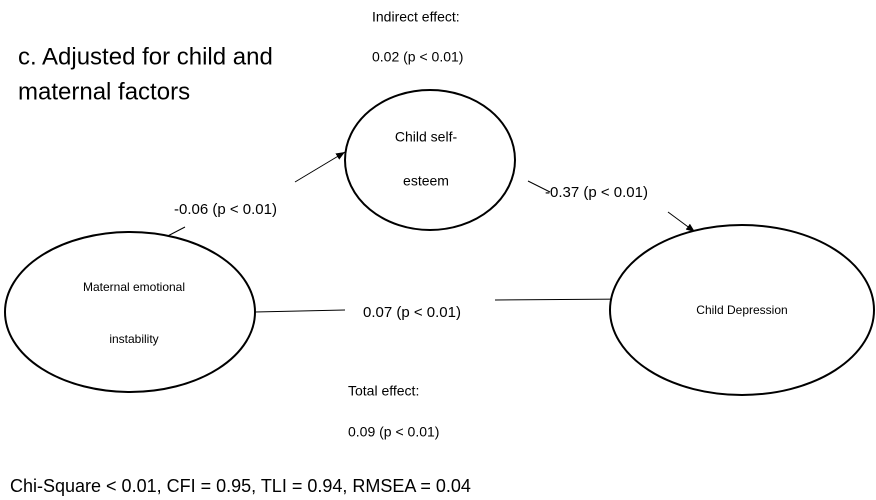 This screenshot has width=876, height=500. I want to click on title-line: c. Adjusted for child and, so click(145, 56).